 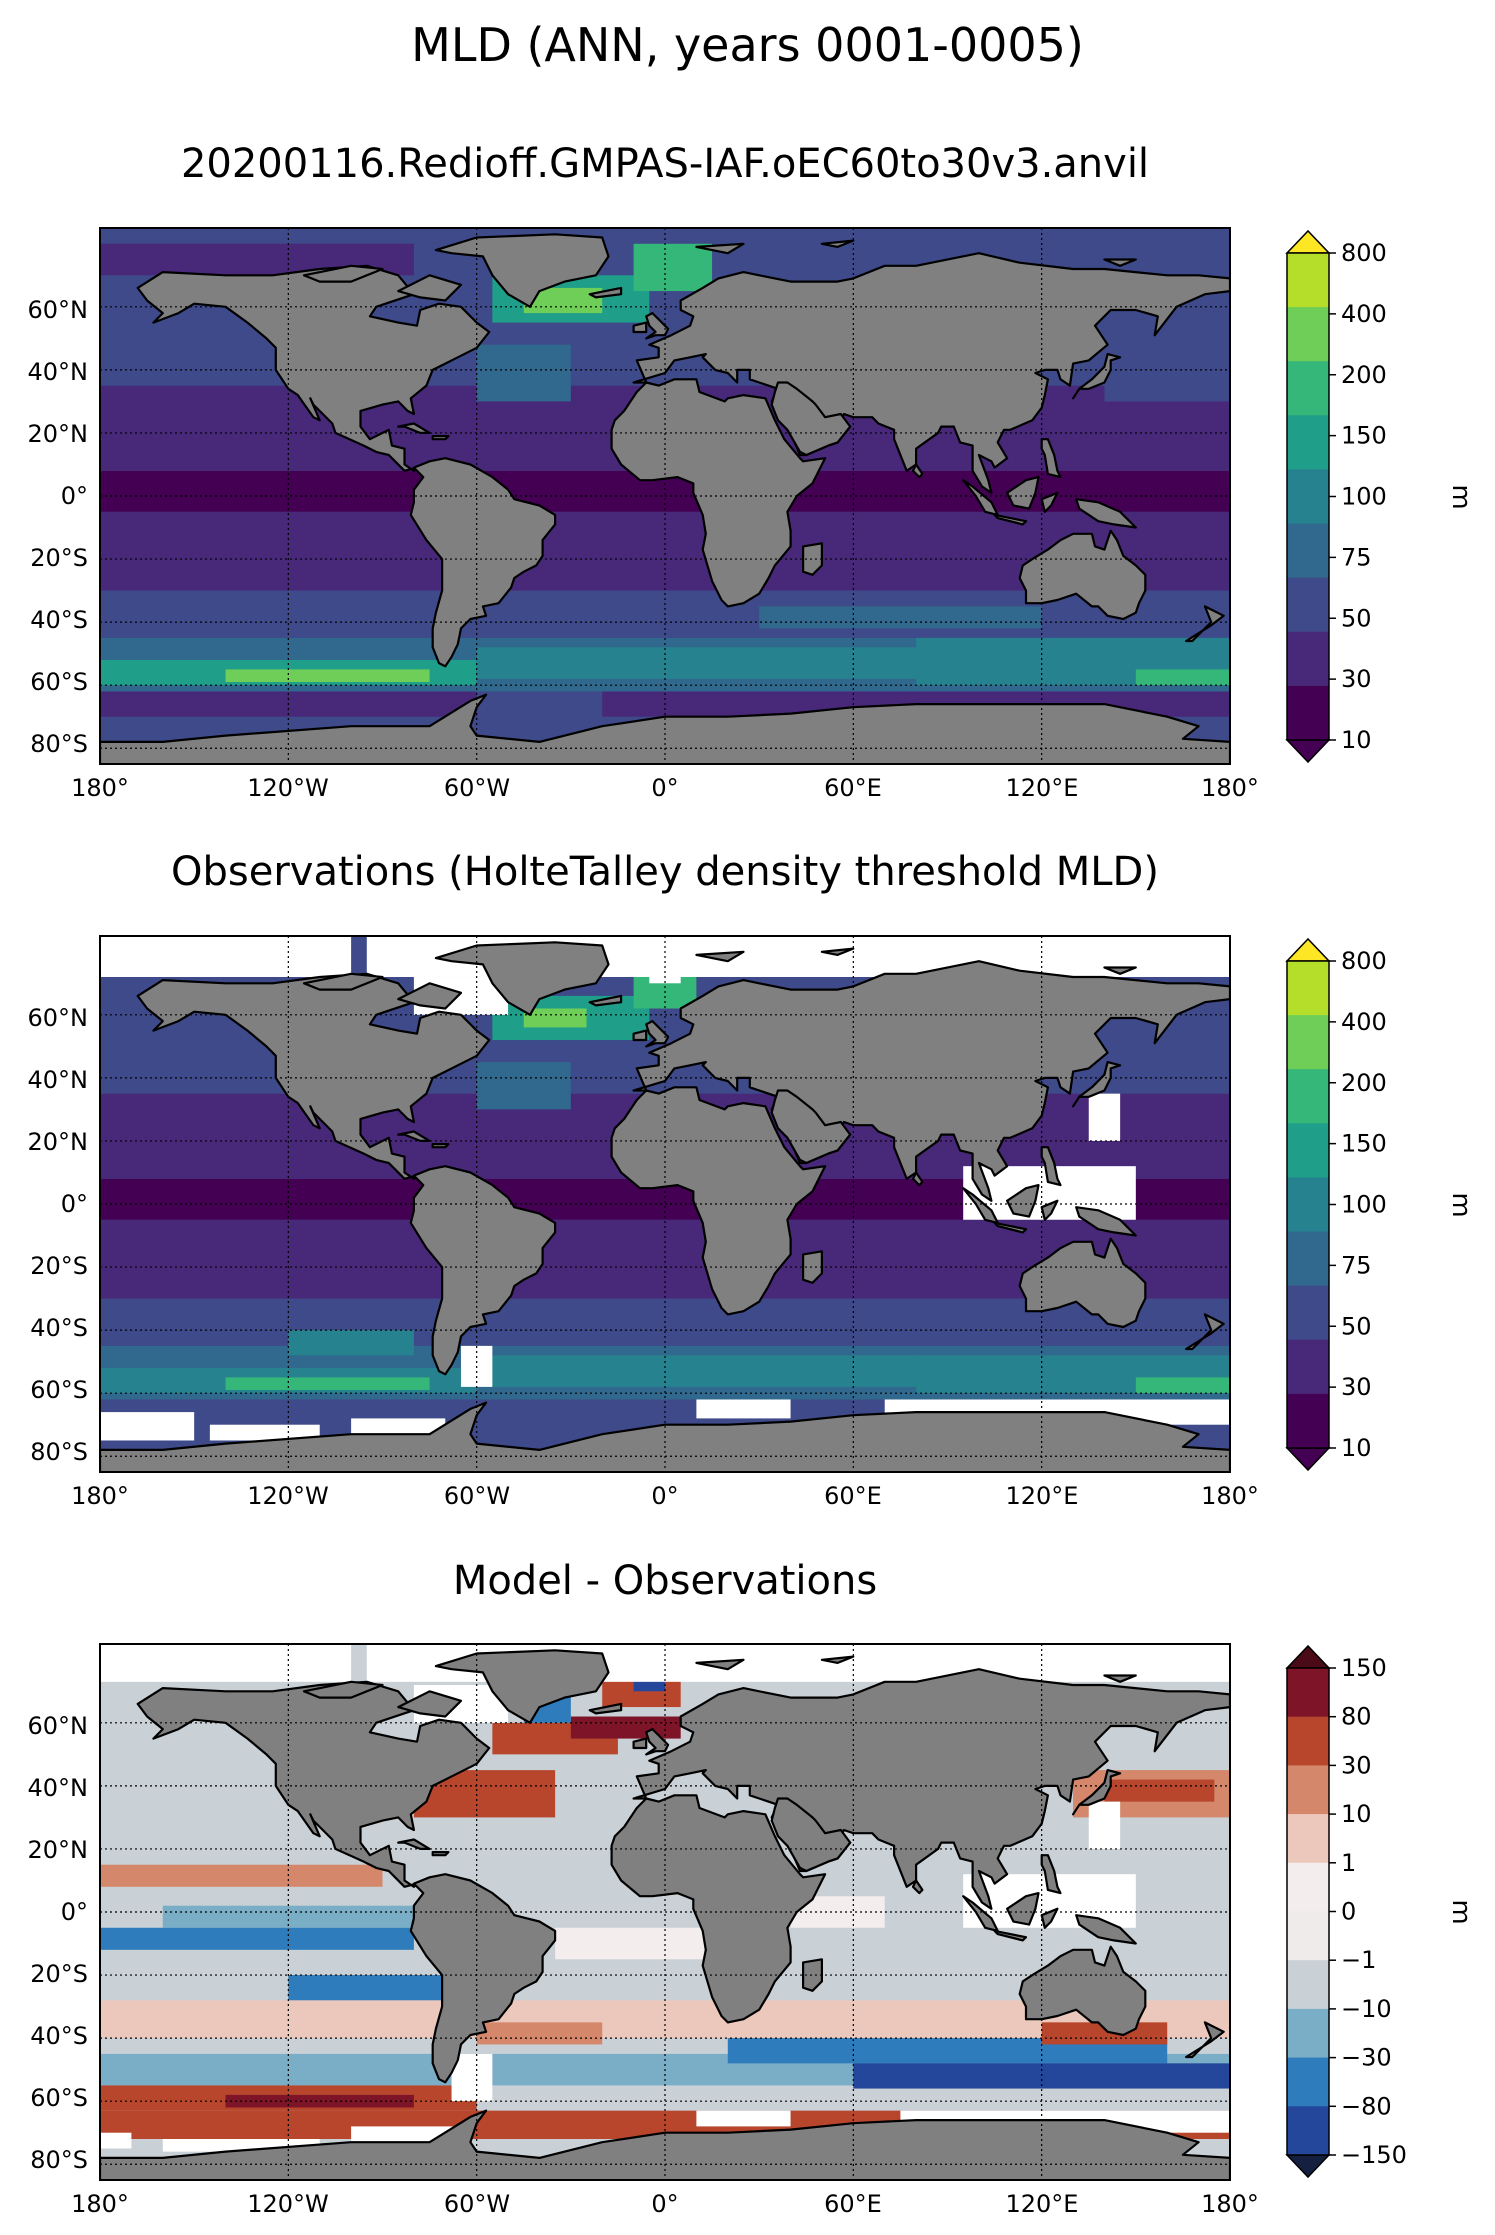 What do you see at coordinates (1336, 496) in the screenshot?
I see `colorbar: 800 400 200 150 100 75 50 30 10` at bounding box center [1336, 496].